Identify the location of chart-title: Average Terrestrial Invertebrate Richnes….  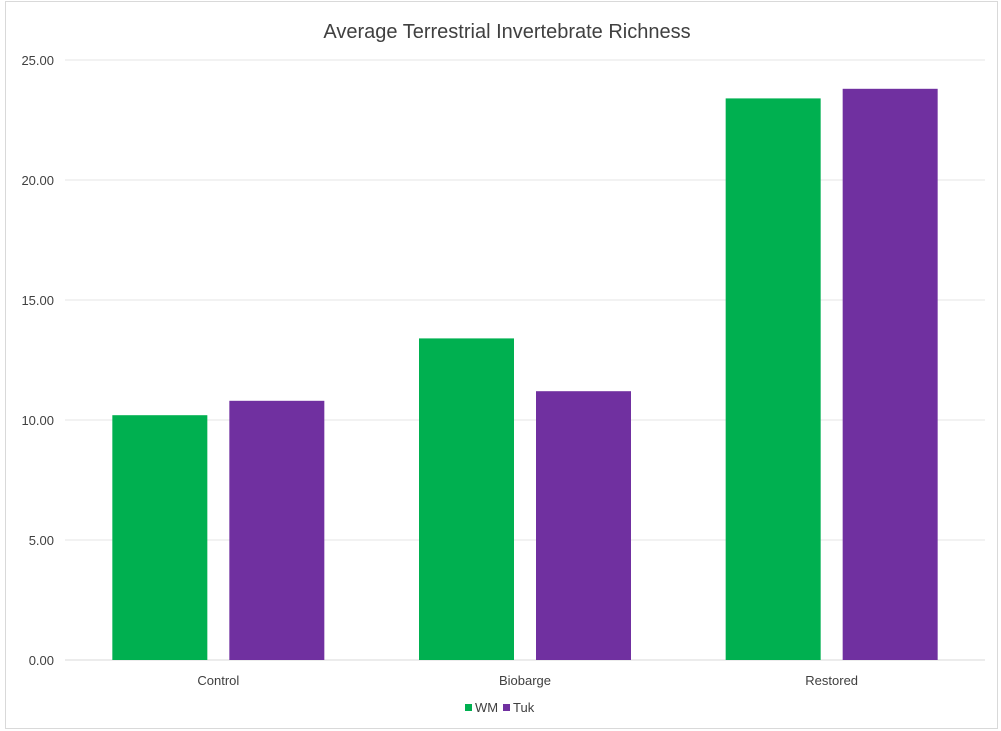
(506, 32).